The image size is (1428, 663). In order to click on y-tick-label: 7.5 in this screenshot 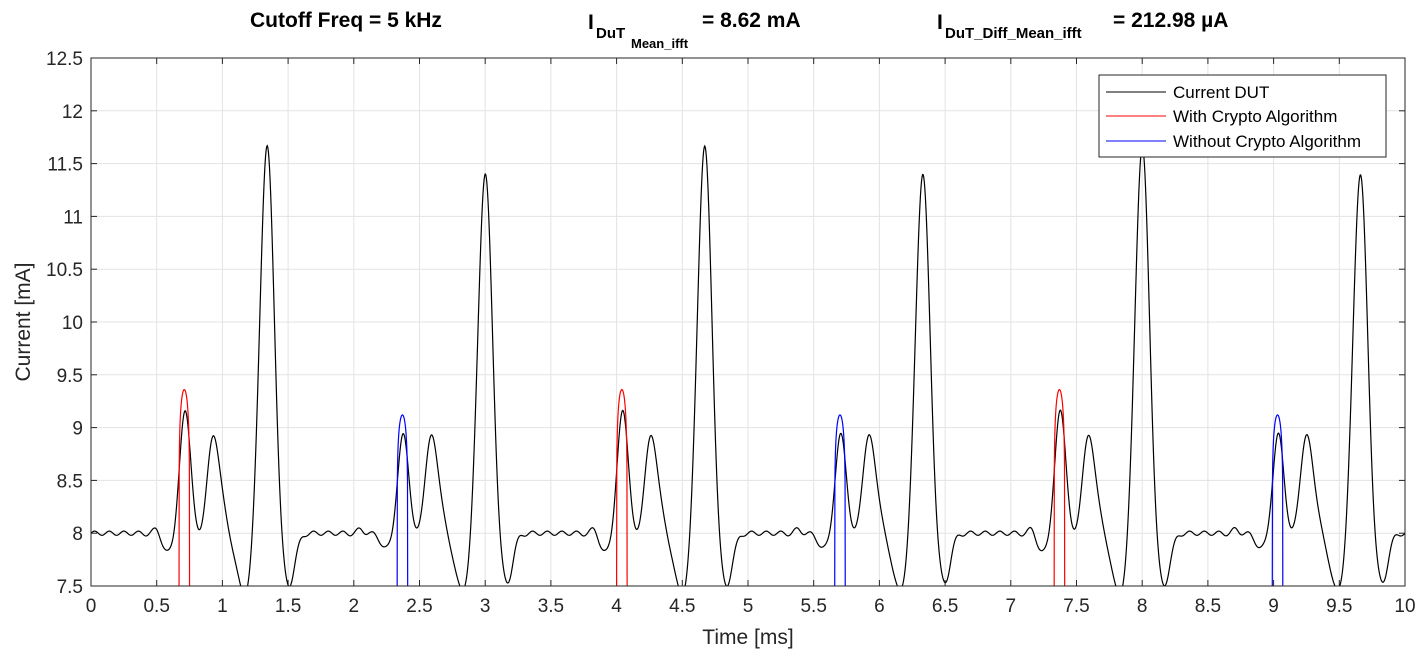, I will do `click(70, 587)`.